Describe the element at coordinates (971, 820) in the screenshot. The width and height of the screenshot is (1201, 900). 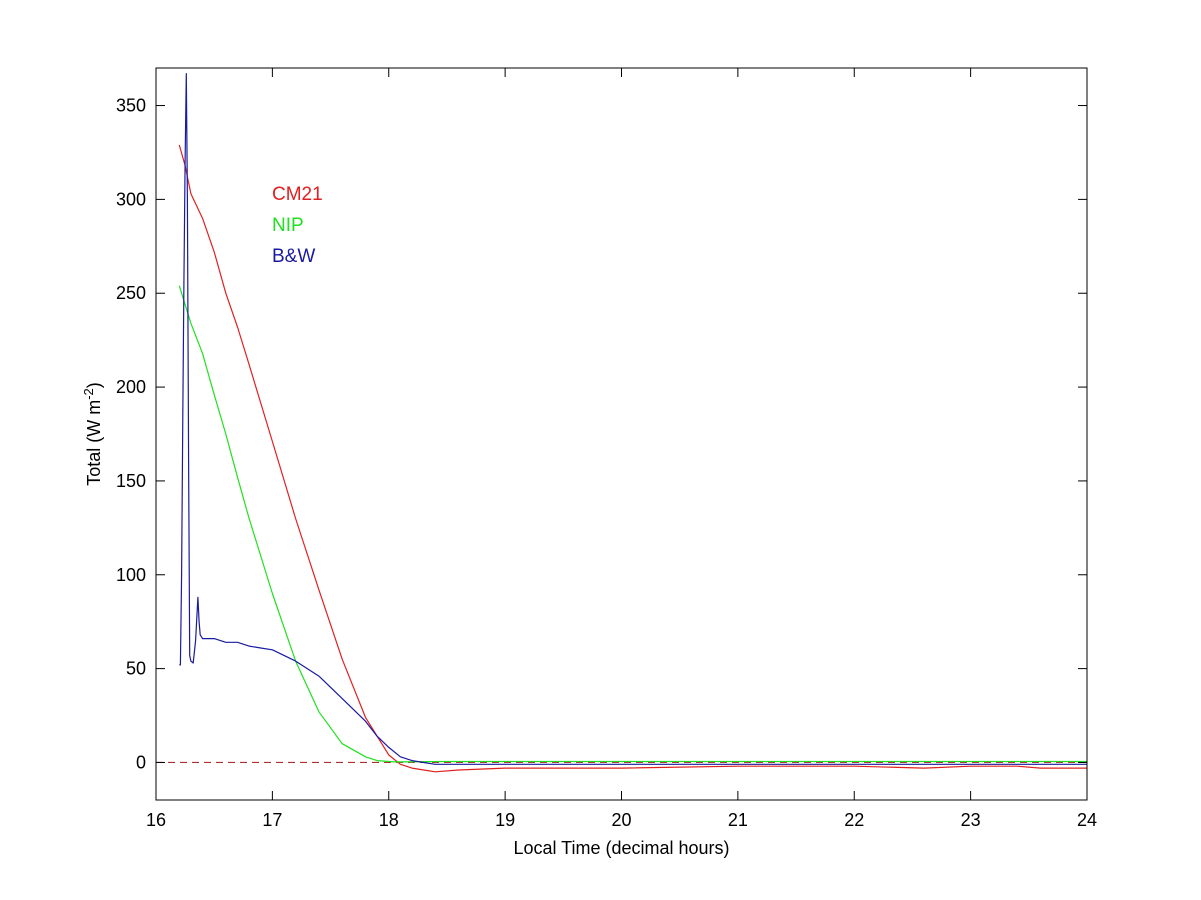
I see `x-tick-label: 23` at that location.